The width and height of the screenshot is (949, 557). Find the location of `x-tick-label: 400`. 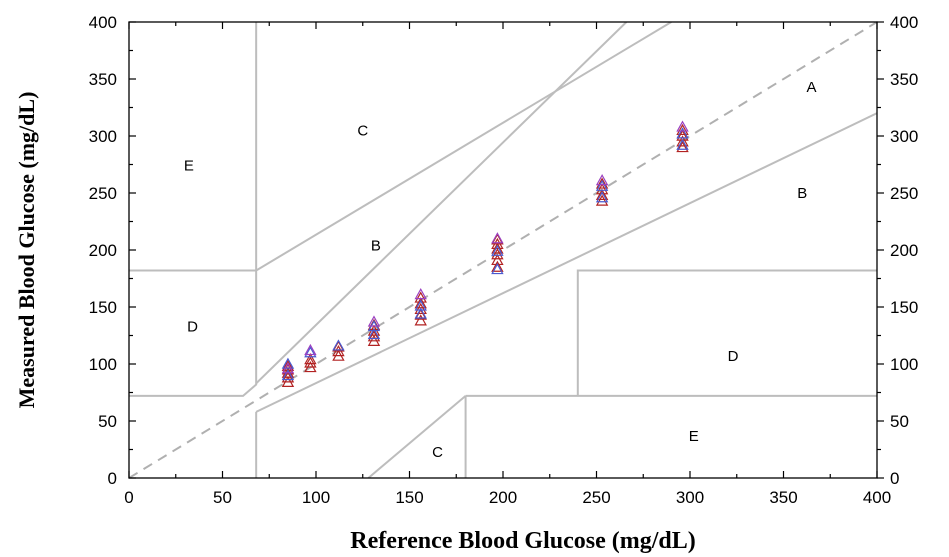

x-tick-label: 400 is located at coordinates (877, 497).